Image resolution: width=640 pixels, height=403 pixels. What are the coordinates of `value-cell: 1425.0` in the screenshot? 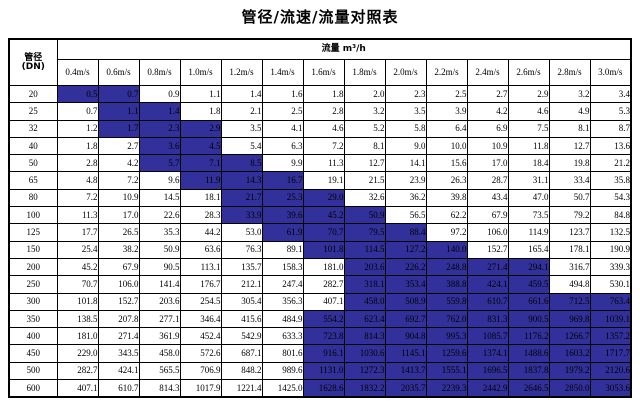 It's located at (282, 388).